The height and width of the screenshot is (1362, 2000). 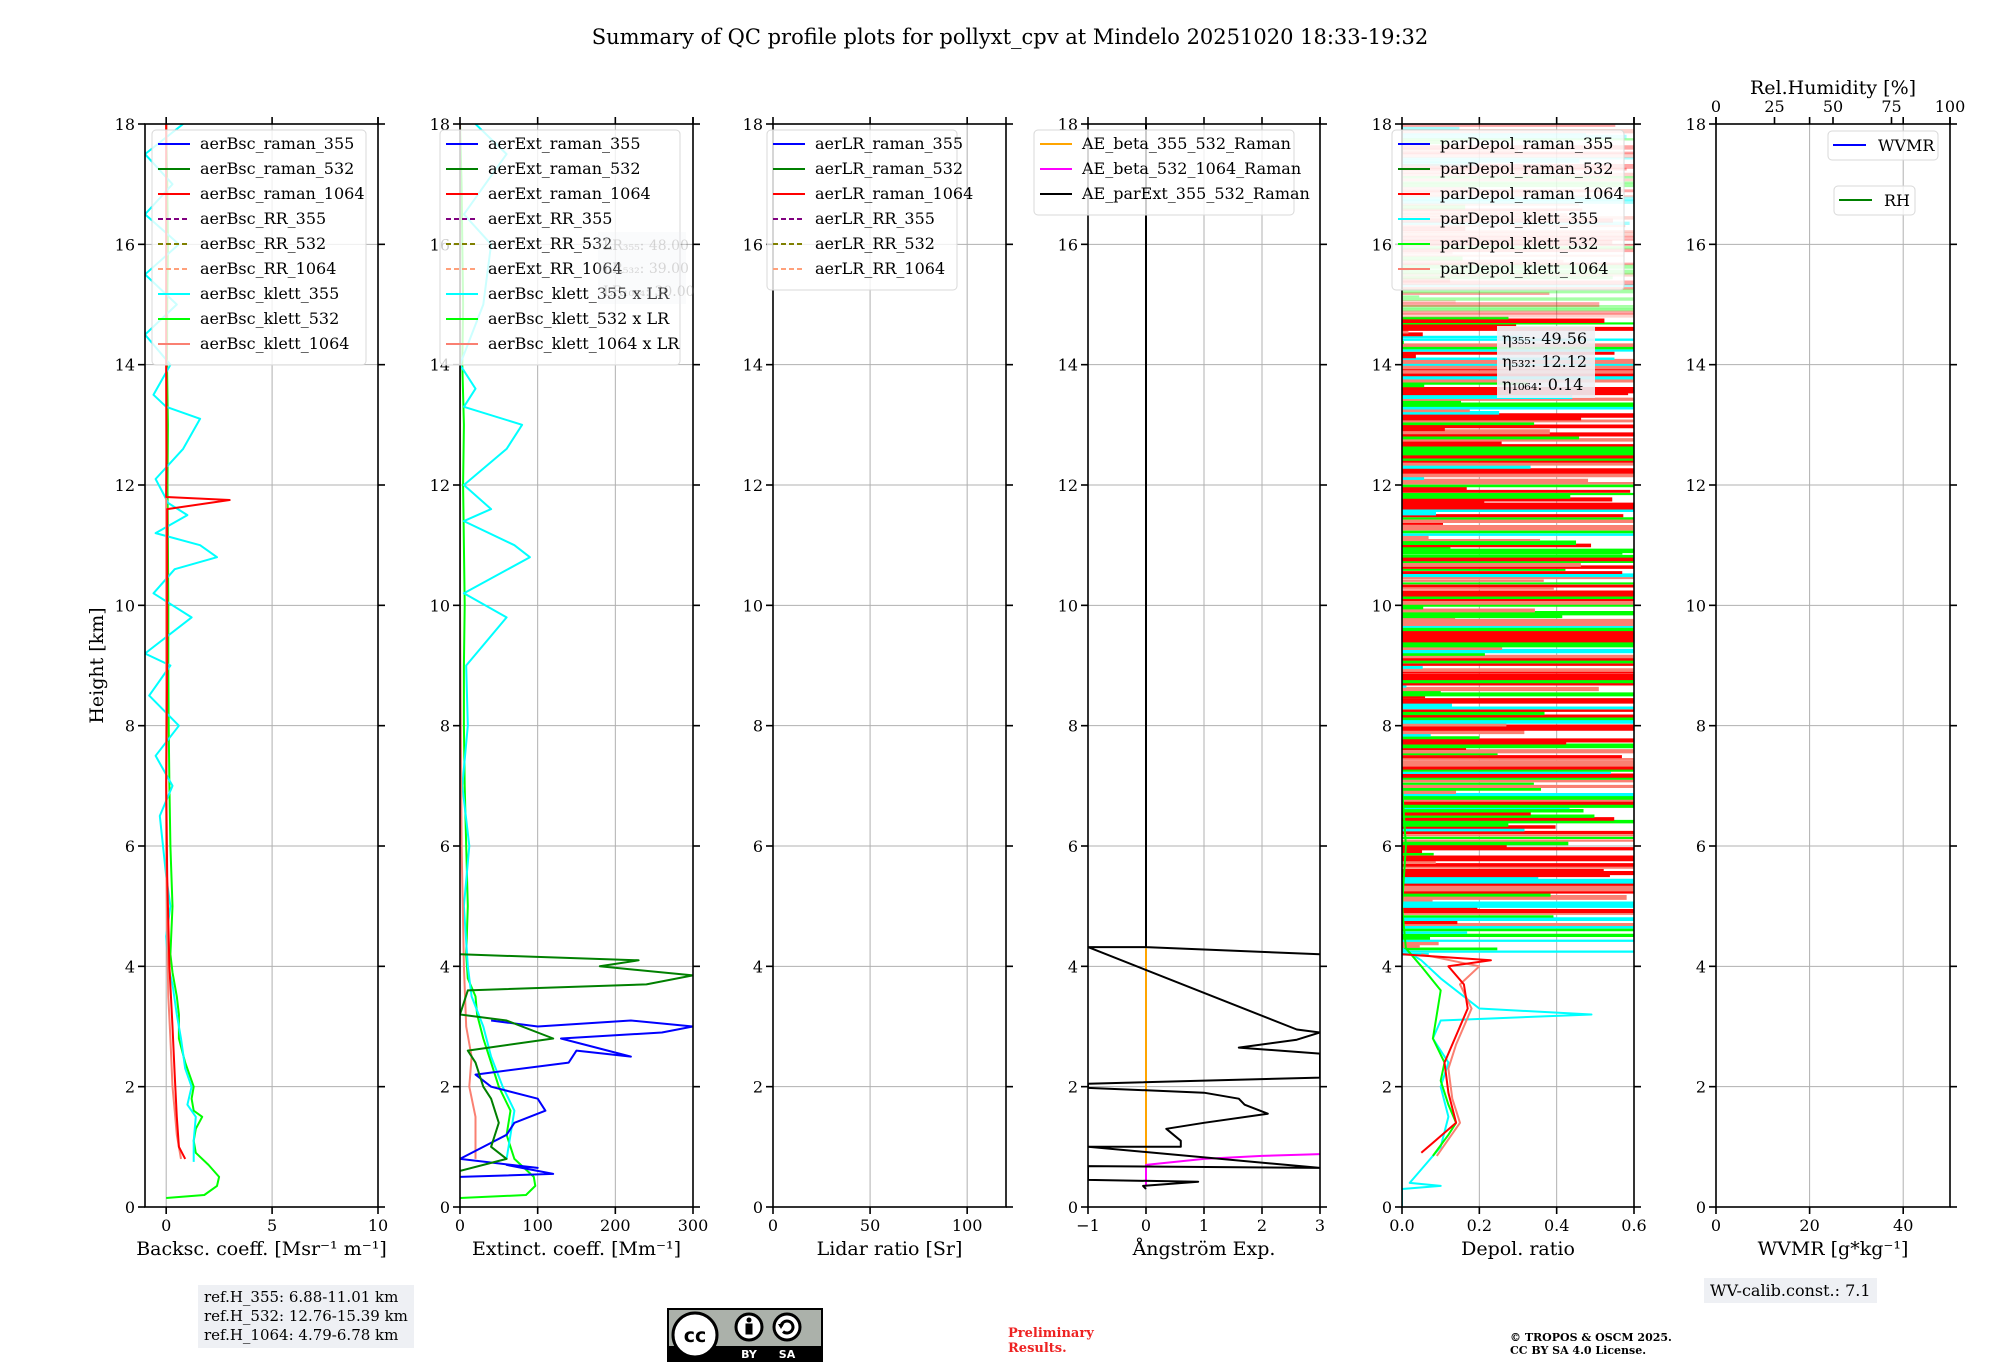 What do you see at coordinates (1833, 106) in the screenshot?
I see `top-x-tick-label: 50` at bounding box center [1833, 106].